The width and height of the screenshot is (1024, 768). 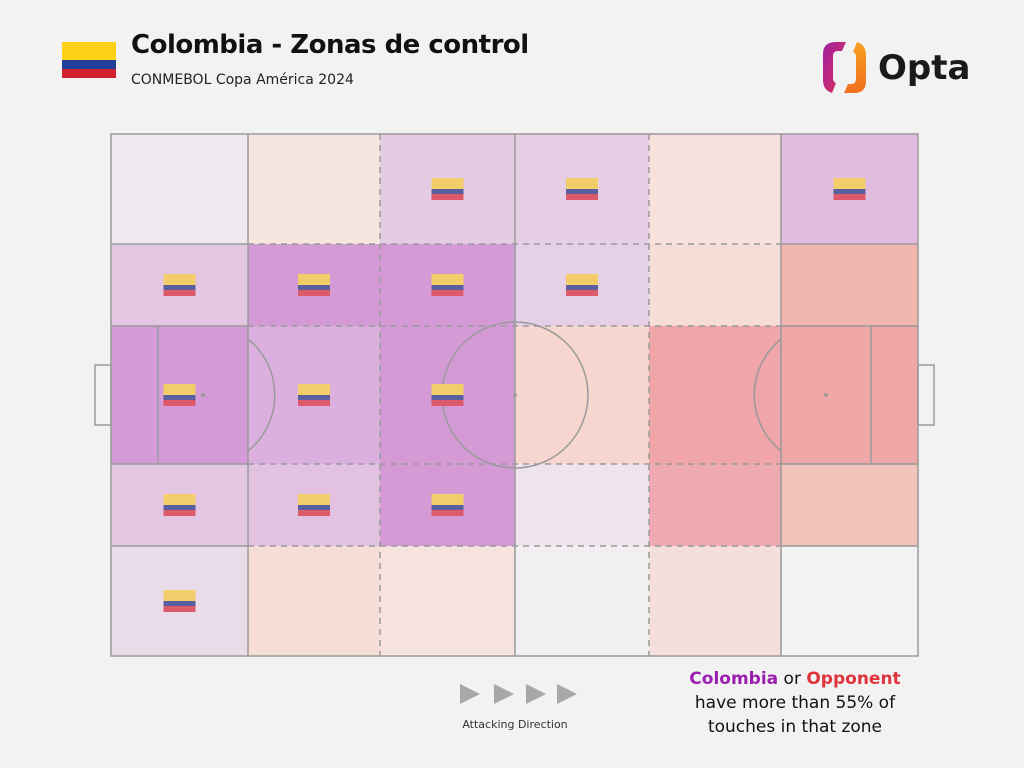 I want to click on attacking-direction-label: Attacking Direction, so click(x=515, y=724).